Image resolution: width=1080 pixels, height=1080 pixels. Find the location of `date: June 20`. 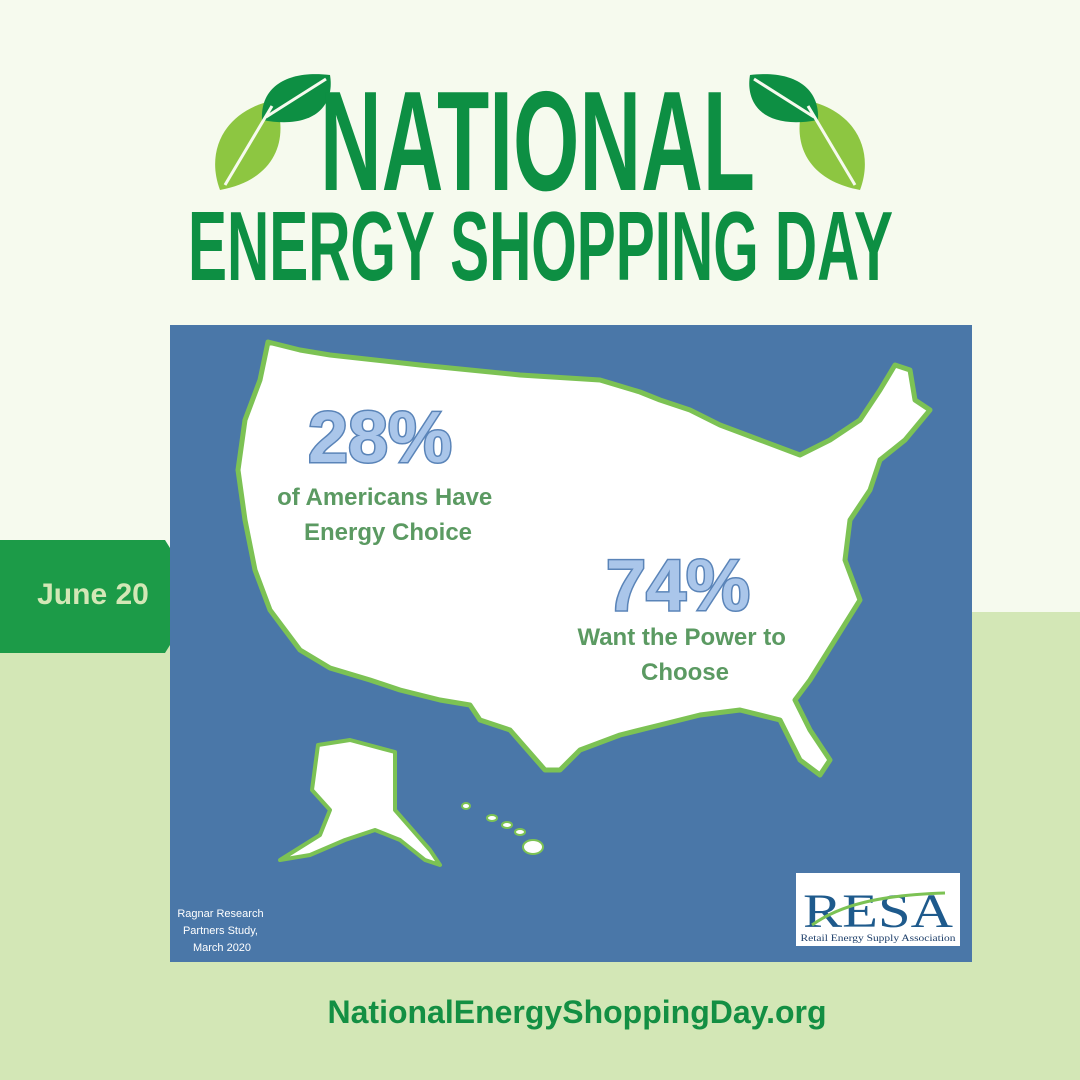

date: June 20 is located at coordinates (93, 594).